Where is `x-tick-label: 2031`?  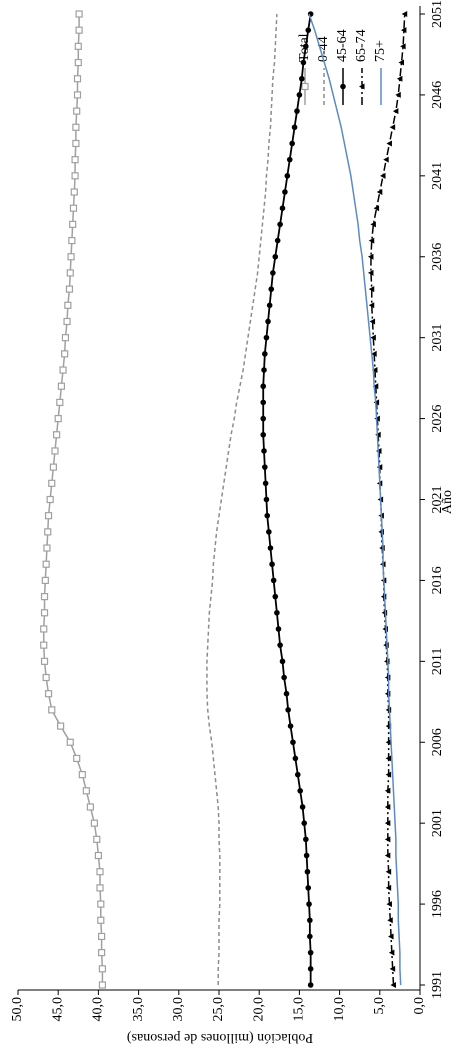
x-tick-label: 2031 is located at coordinates (437, 338).